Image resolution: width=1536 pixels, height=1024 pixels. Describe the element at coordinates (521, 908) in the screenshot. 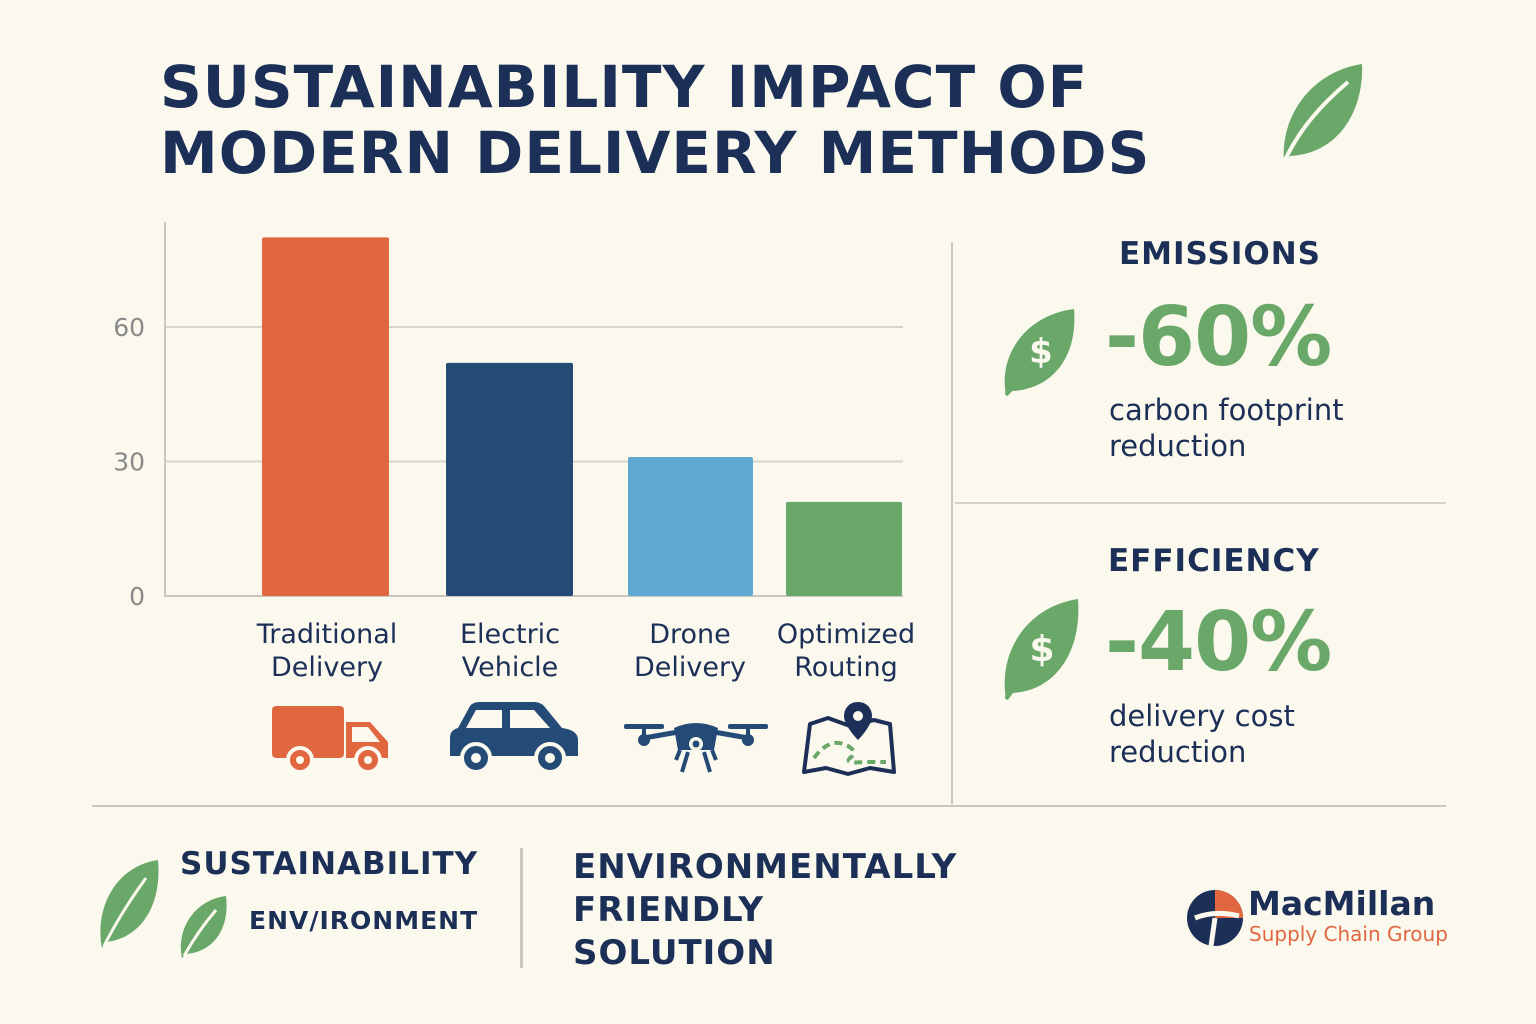

I see `footer-vertical-divider` at that location.